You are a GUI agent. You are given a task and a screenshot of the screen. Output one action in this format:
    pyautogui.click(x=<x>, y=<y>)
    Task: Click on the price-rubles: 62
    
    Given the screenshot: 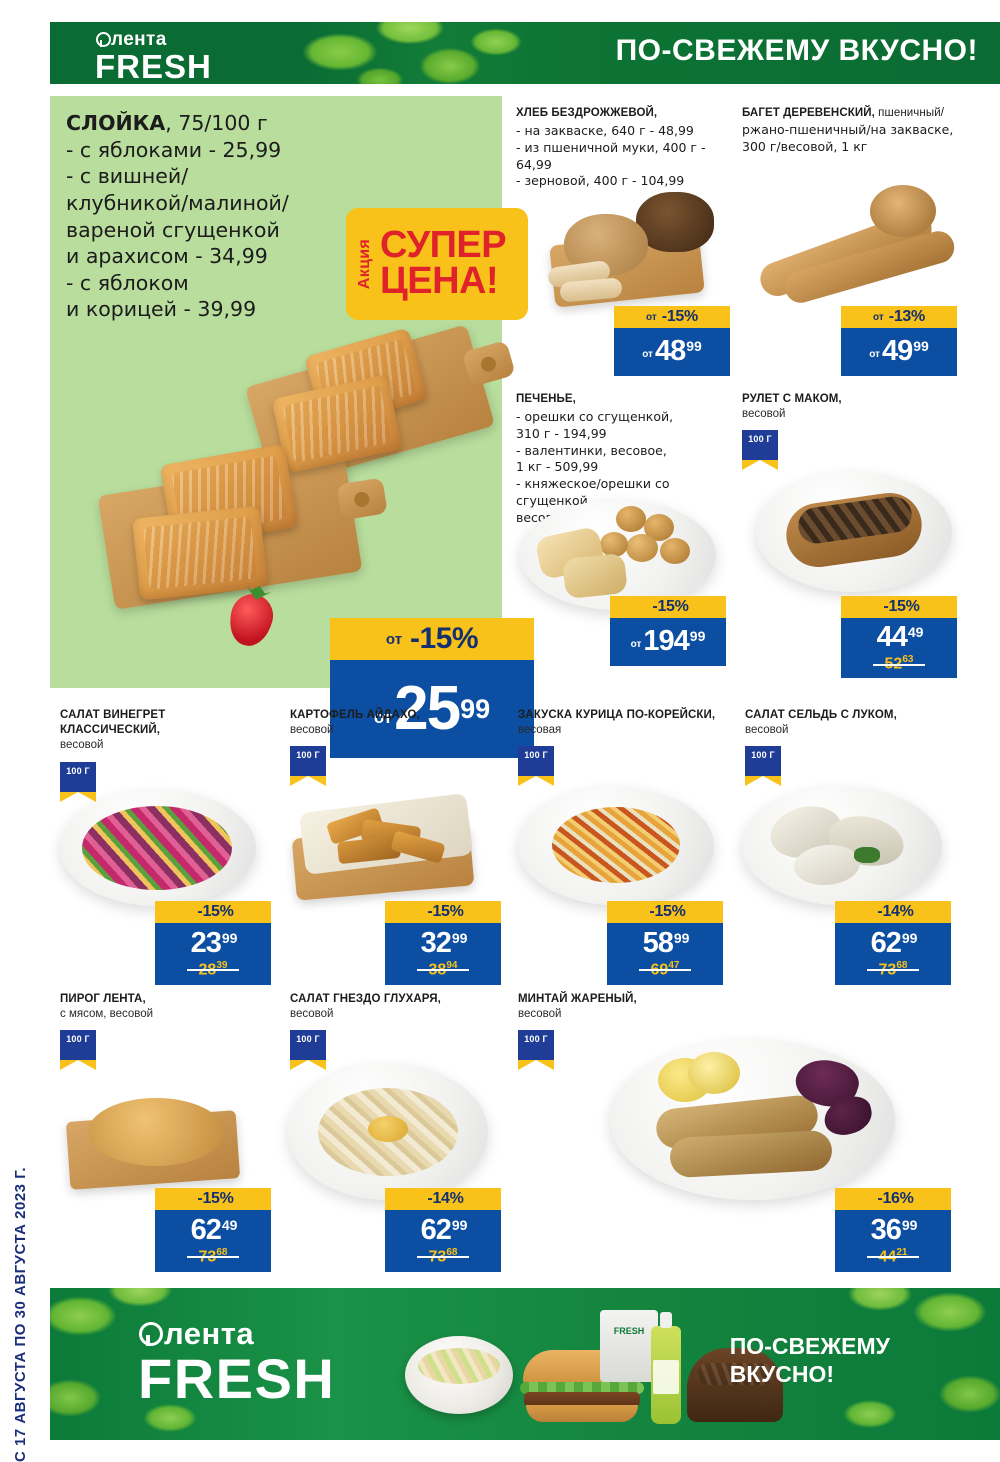 What is the action you would take?
    pyautogui.click(x=206, y=1229)
    